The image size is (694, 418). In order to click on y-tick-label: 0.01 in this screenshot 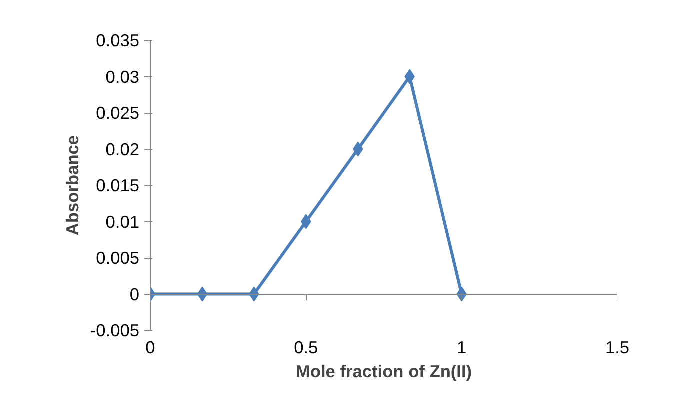, I will do `click(123, 222)`.